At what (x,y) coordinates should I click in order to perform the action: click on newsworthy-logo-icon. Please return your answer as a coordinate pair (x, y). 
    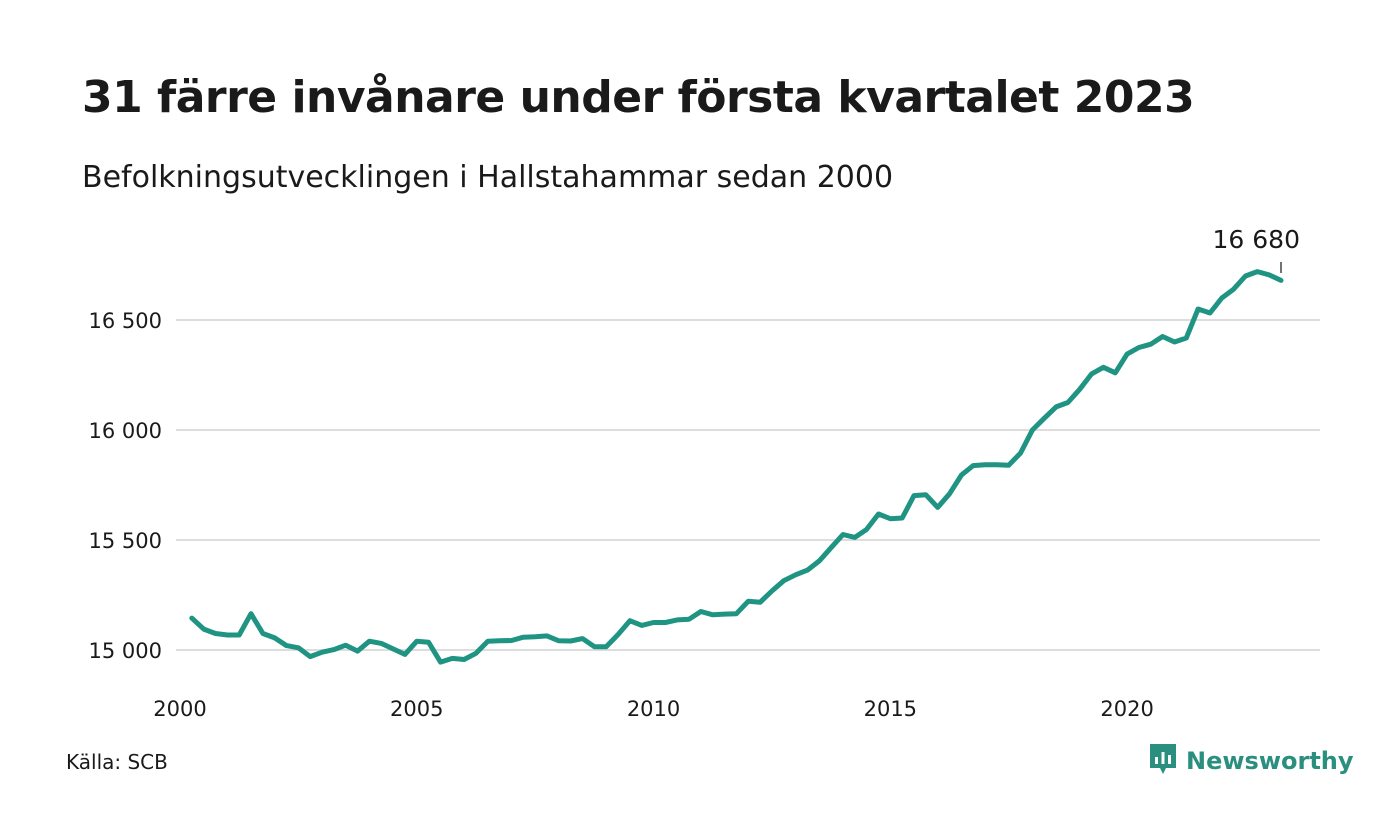
    Looking at the image, I should click on (1163, 761).